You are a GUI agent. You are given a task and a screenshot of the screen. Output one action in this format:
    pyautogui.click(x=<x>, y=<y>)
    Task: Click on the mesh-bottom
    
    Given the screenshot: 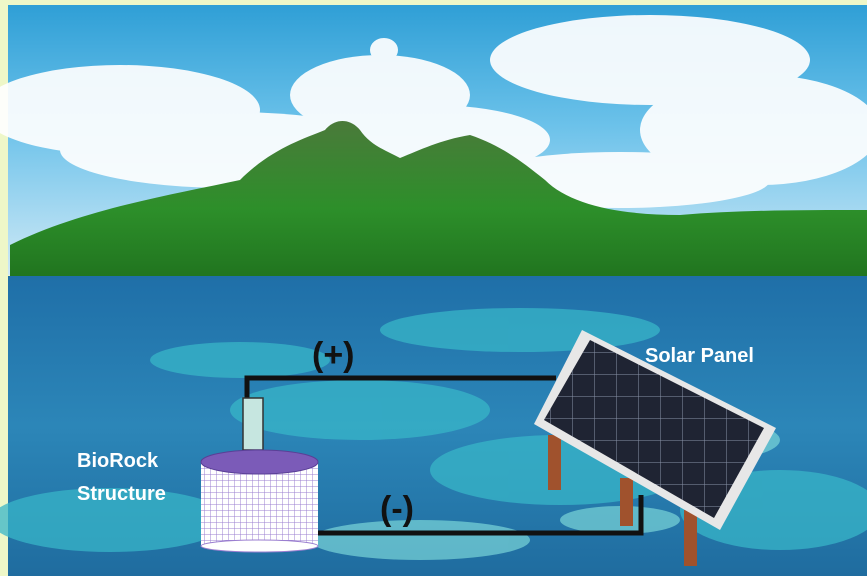 What is the action you would take?
    pyautogui.click(x=259, y=546)
    